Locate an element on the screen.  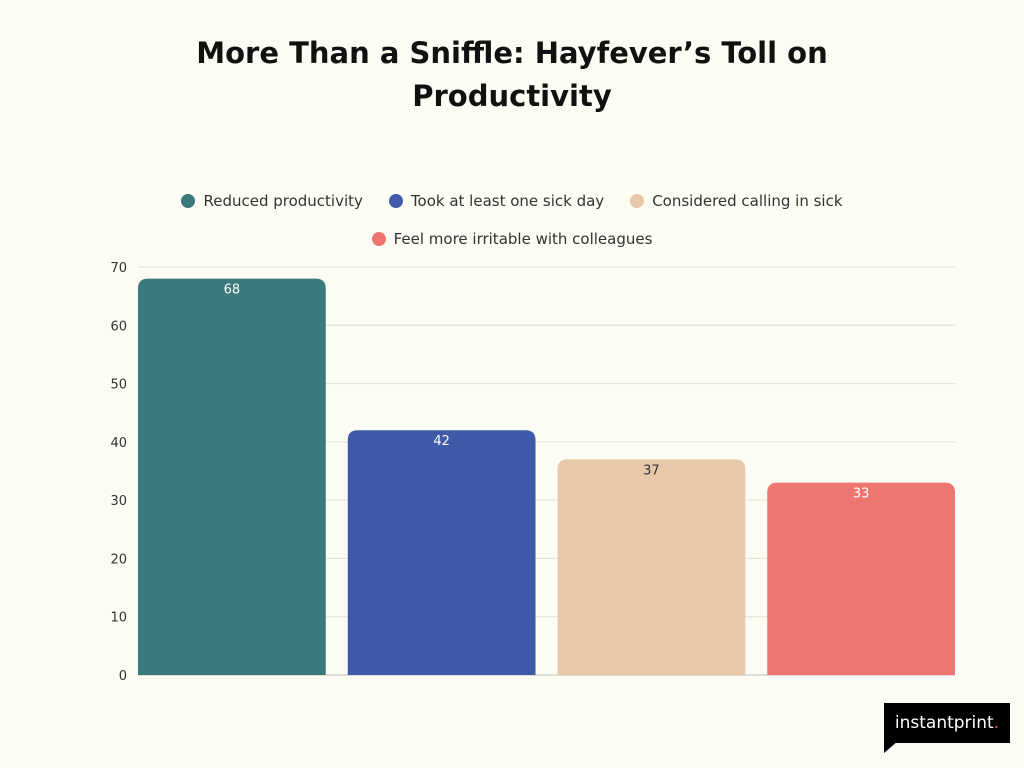
legend-row-2: Feel more irritable with colleagues is located at coordinates (512, 239).